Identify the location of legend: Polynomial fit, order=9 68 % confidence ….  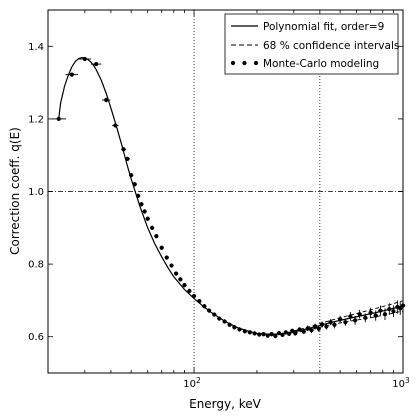
(311, 44).